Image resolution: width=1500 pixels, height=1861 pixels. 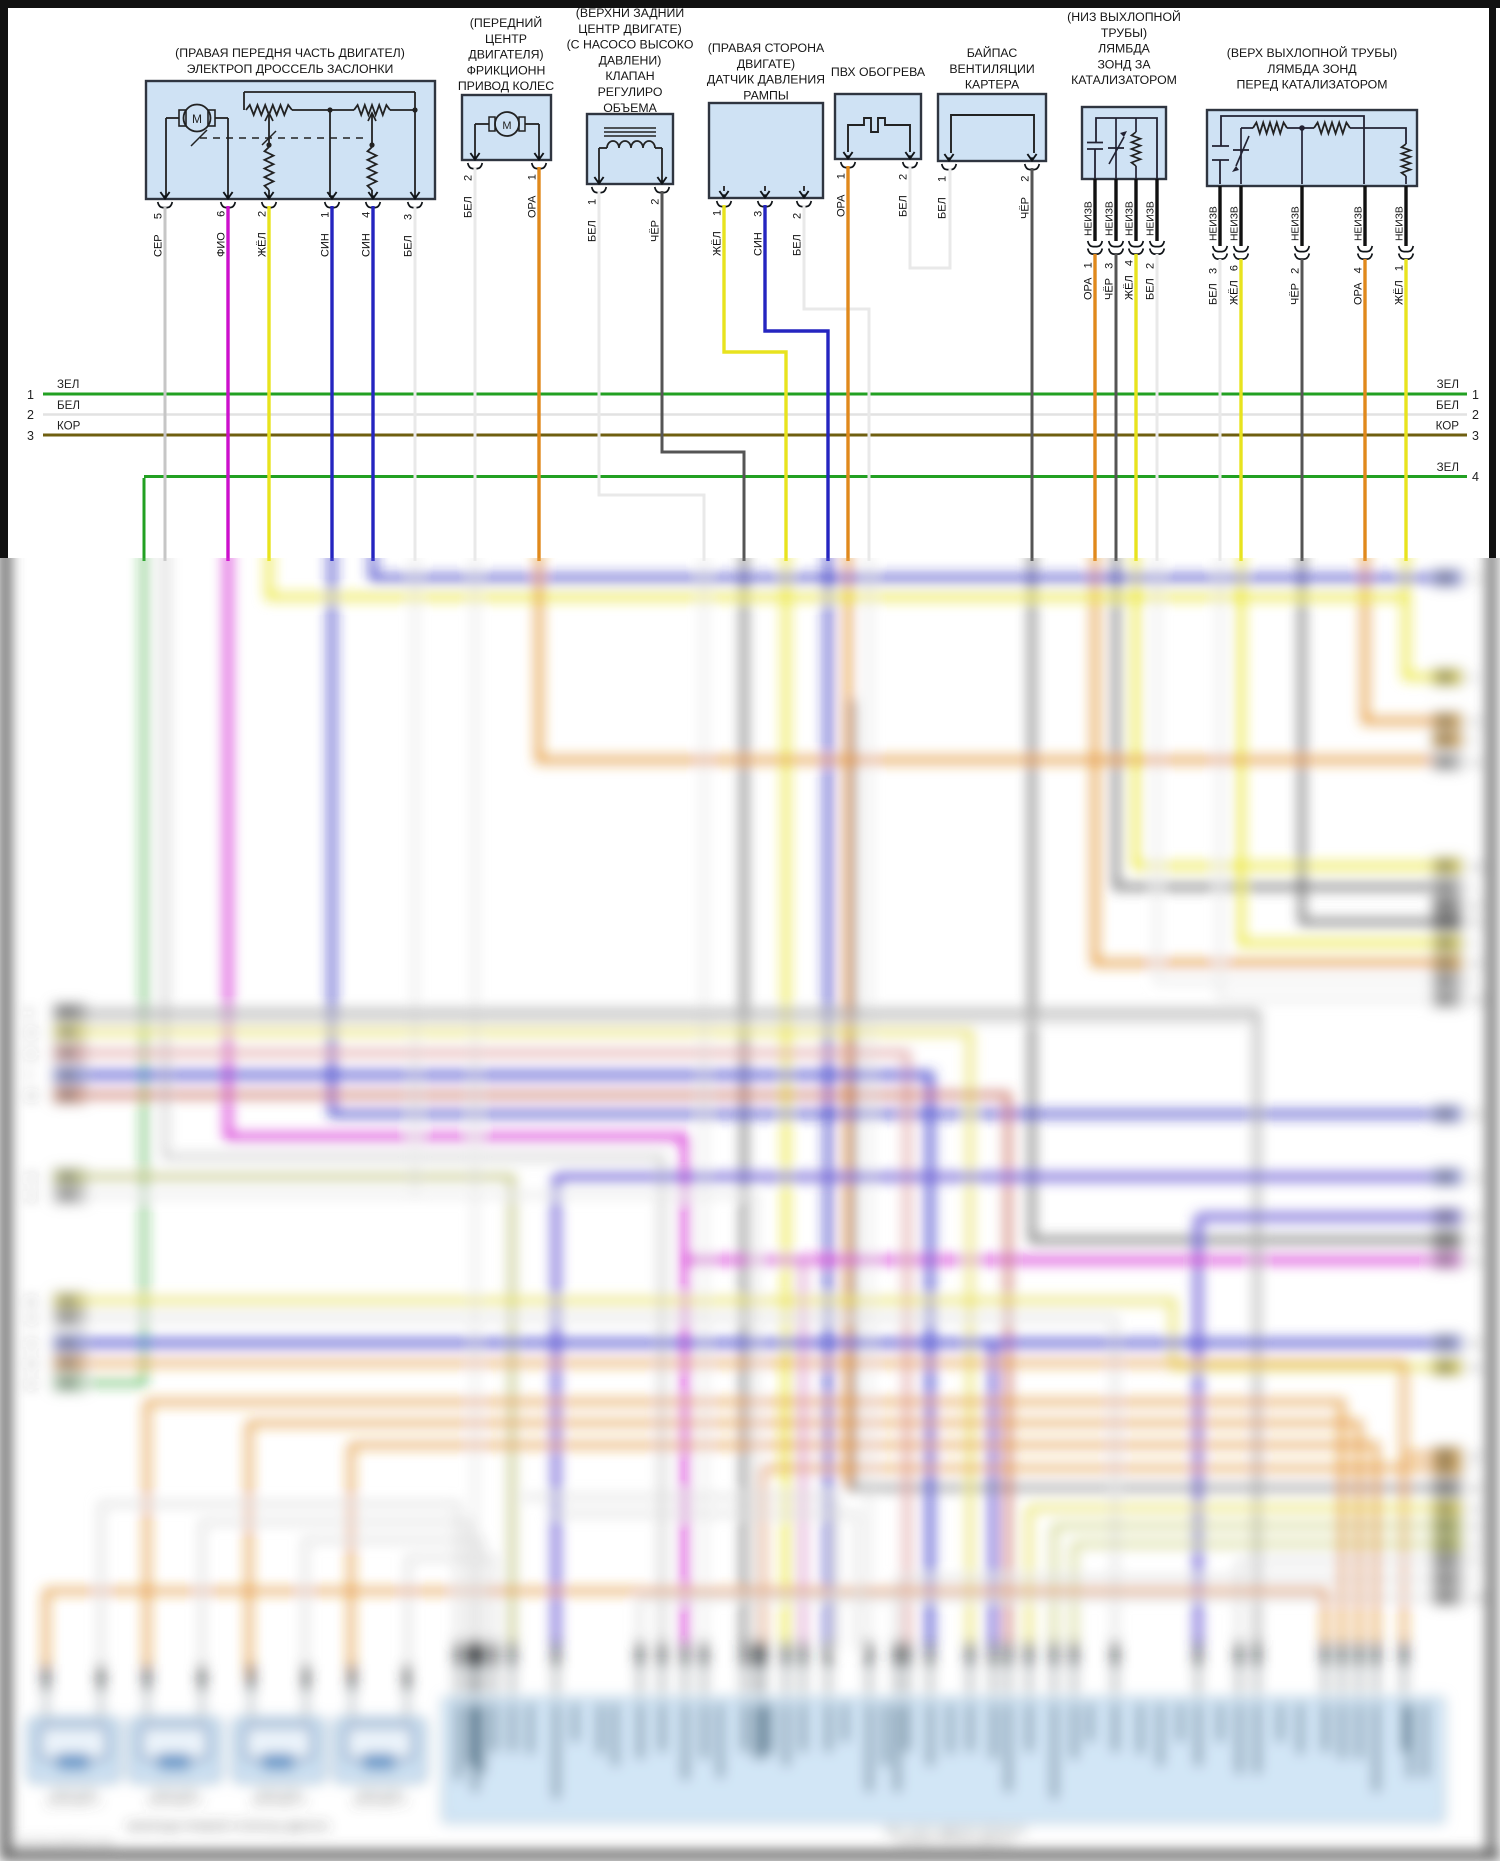 What do you see at coordinates (1474, 1456) in the screenshot?
I see `svg-text: 45` at bounding box center [1474, 1456].